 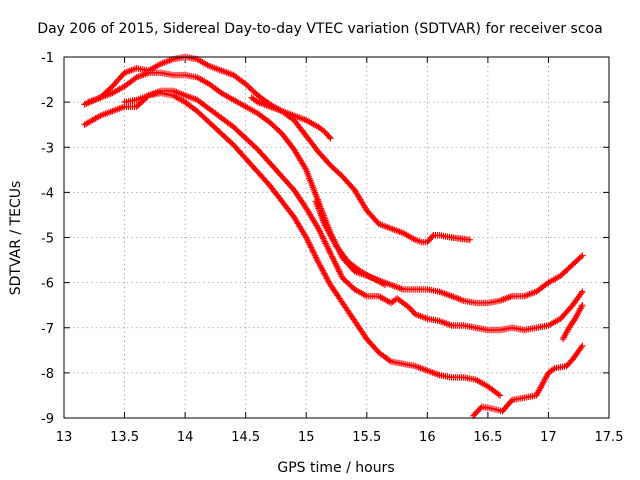 I want to click on x-tick-label: 15, so click(x=306, y=437).